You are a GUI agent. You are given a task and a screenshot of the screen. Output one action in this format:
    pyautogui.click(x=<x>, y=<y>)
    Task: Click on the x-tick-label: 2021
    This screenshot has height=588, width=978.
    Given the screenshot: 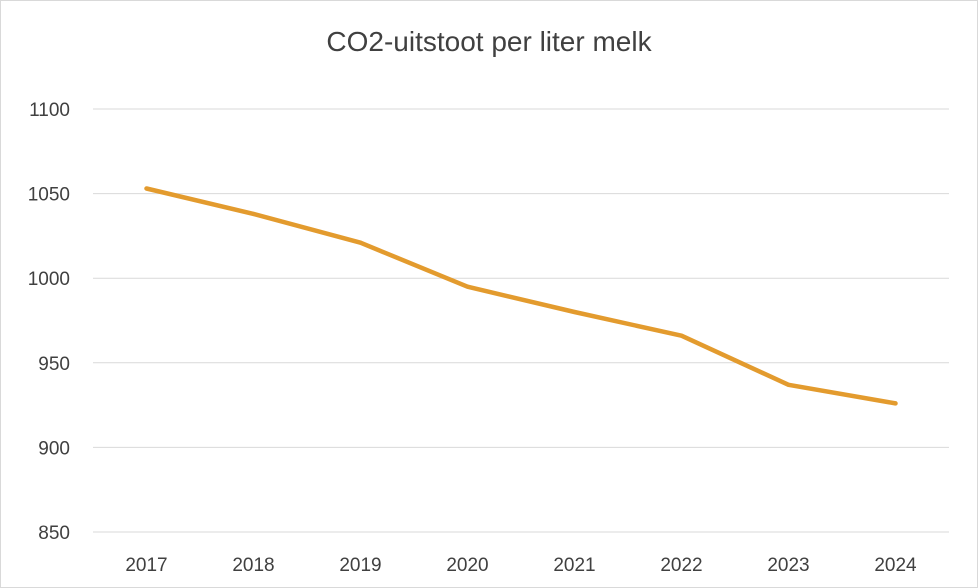 What is the action you would take?
    pyautogui.click(x=574, y=565)
    